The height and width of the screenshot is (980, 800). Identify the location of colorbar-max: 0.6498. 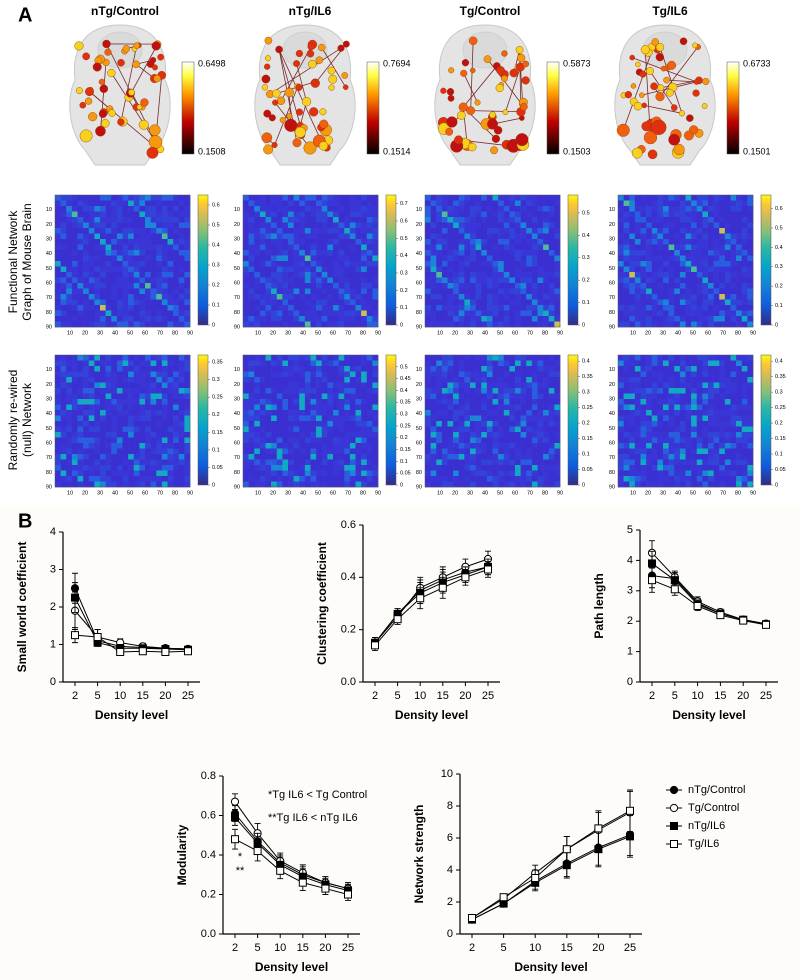
(212, 63).